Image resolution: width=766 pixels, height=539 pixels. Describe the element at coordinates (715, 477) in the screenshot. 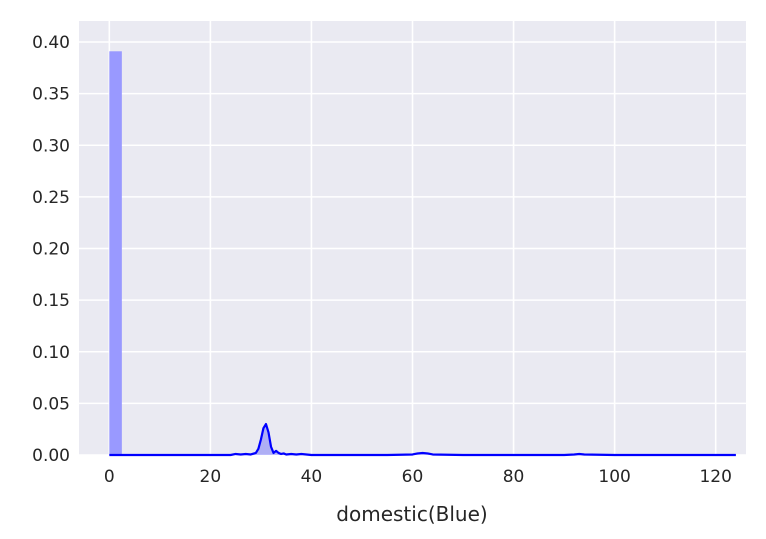

I see `x-tick-label: 120` at that location.